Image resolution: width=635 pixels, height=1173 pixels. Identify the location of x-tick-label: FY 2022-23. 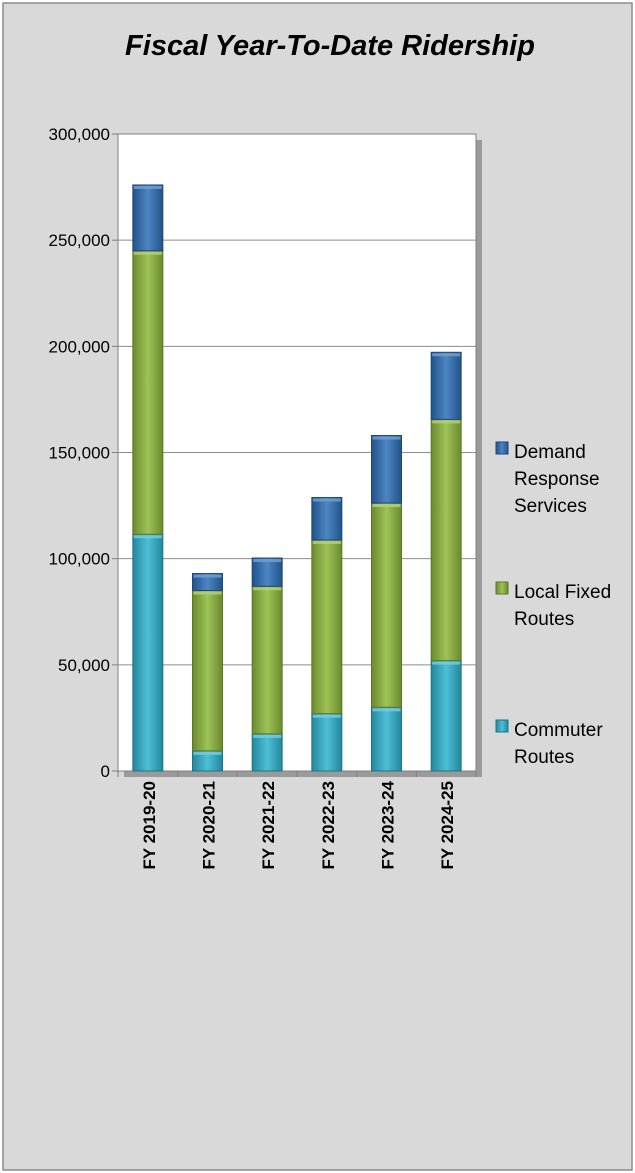
(328, 825).